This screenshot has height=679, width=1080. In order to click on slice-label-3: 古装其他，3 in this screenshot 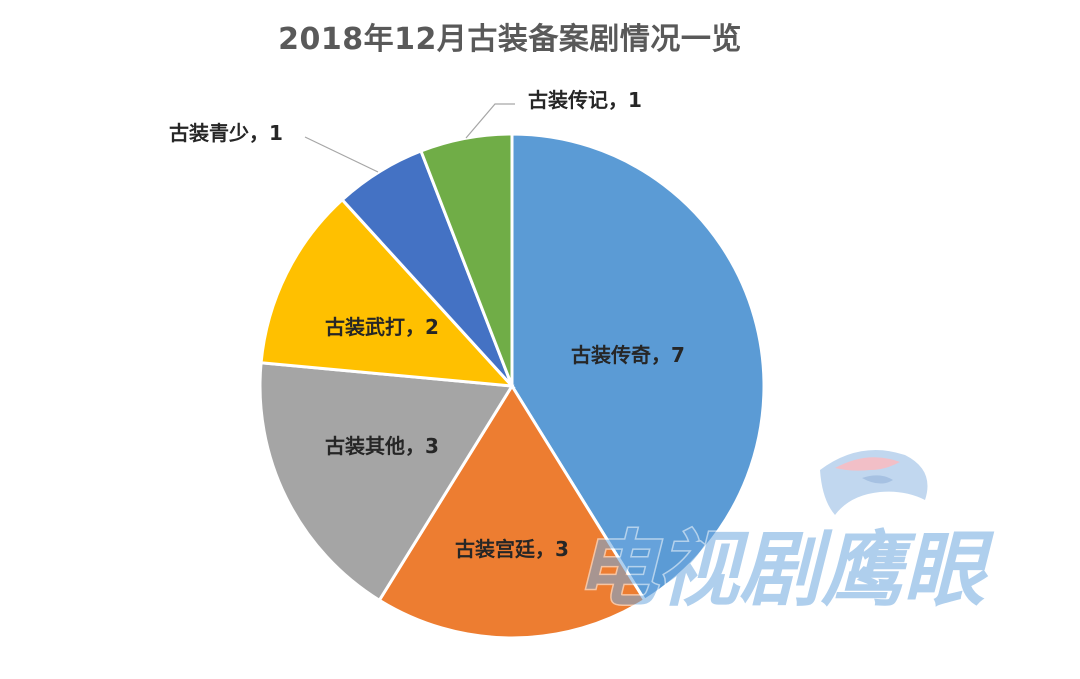, I will do `click(382, 446)`.